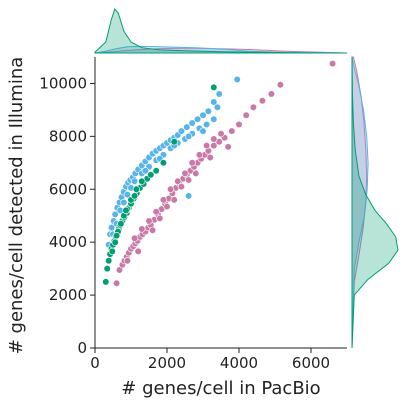  Describe the element at coordinates (68, 295) in the screenshot. I see `y-tick-label: 2000` at that location.